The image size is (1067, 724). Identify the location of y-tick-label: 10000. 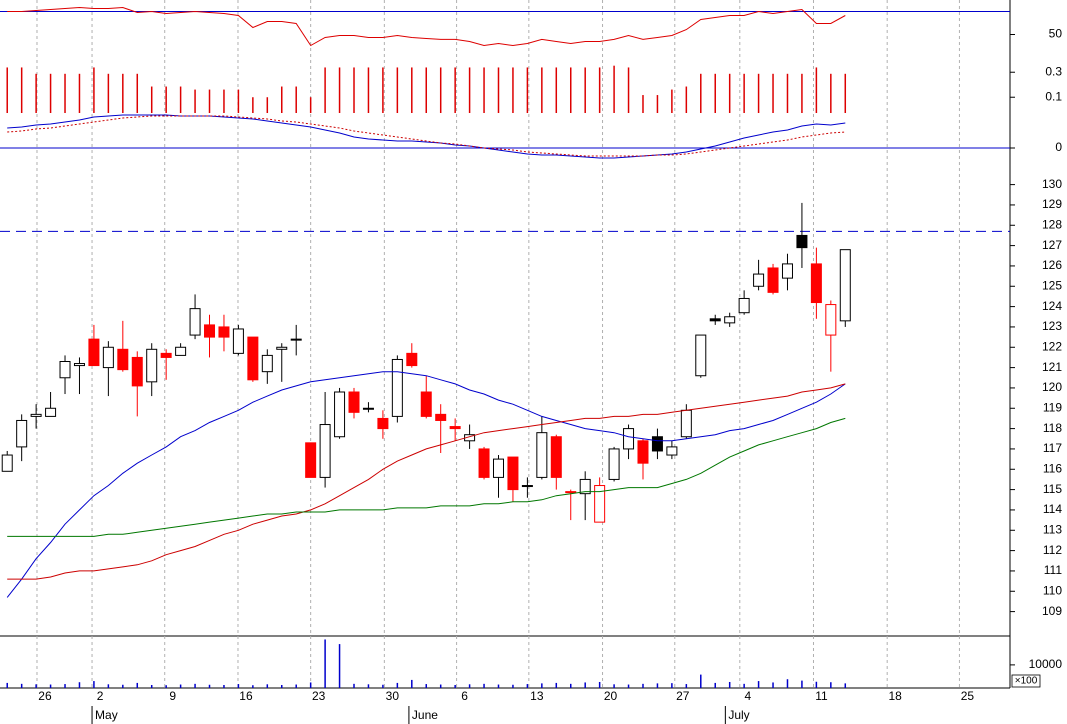
(1046, 664).